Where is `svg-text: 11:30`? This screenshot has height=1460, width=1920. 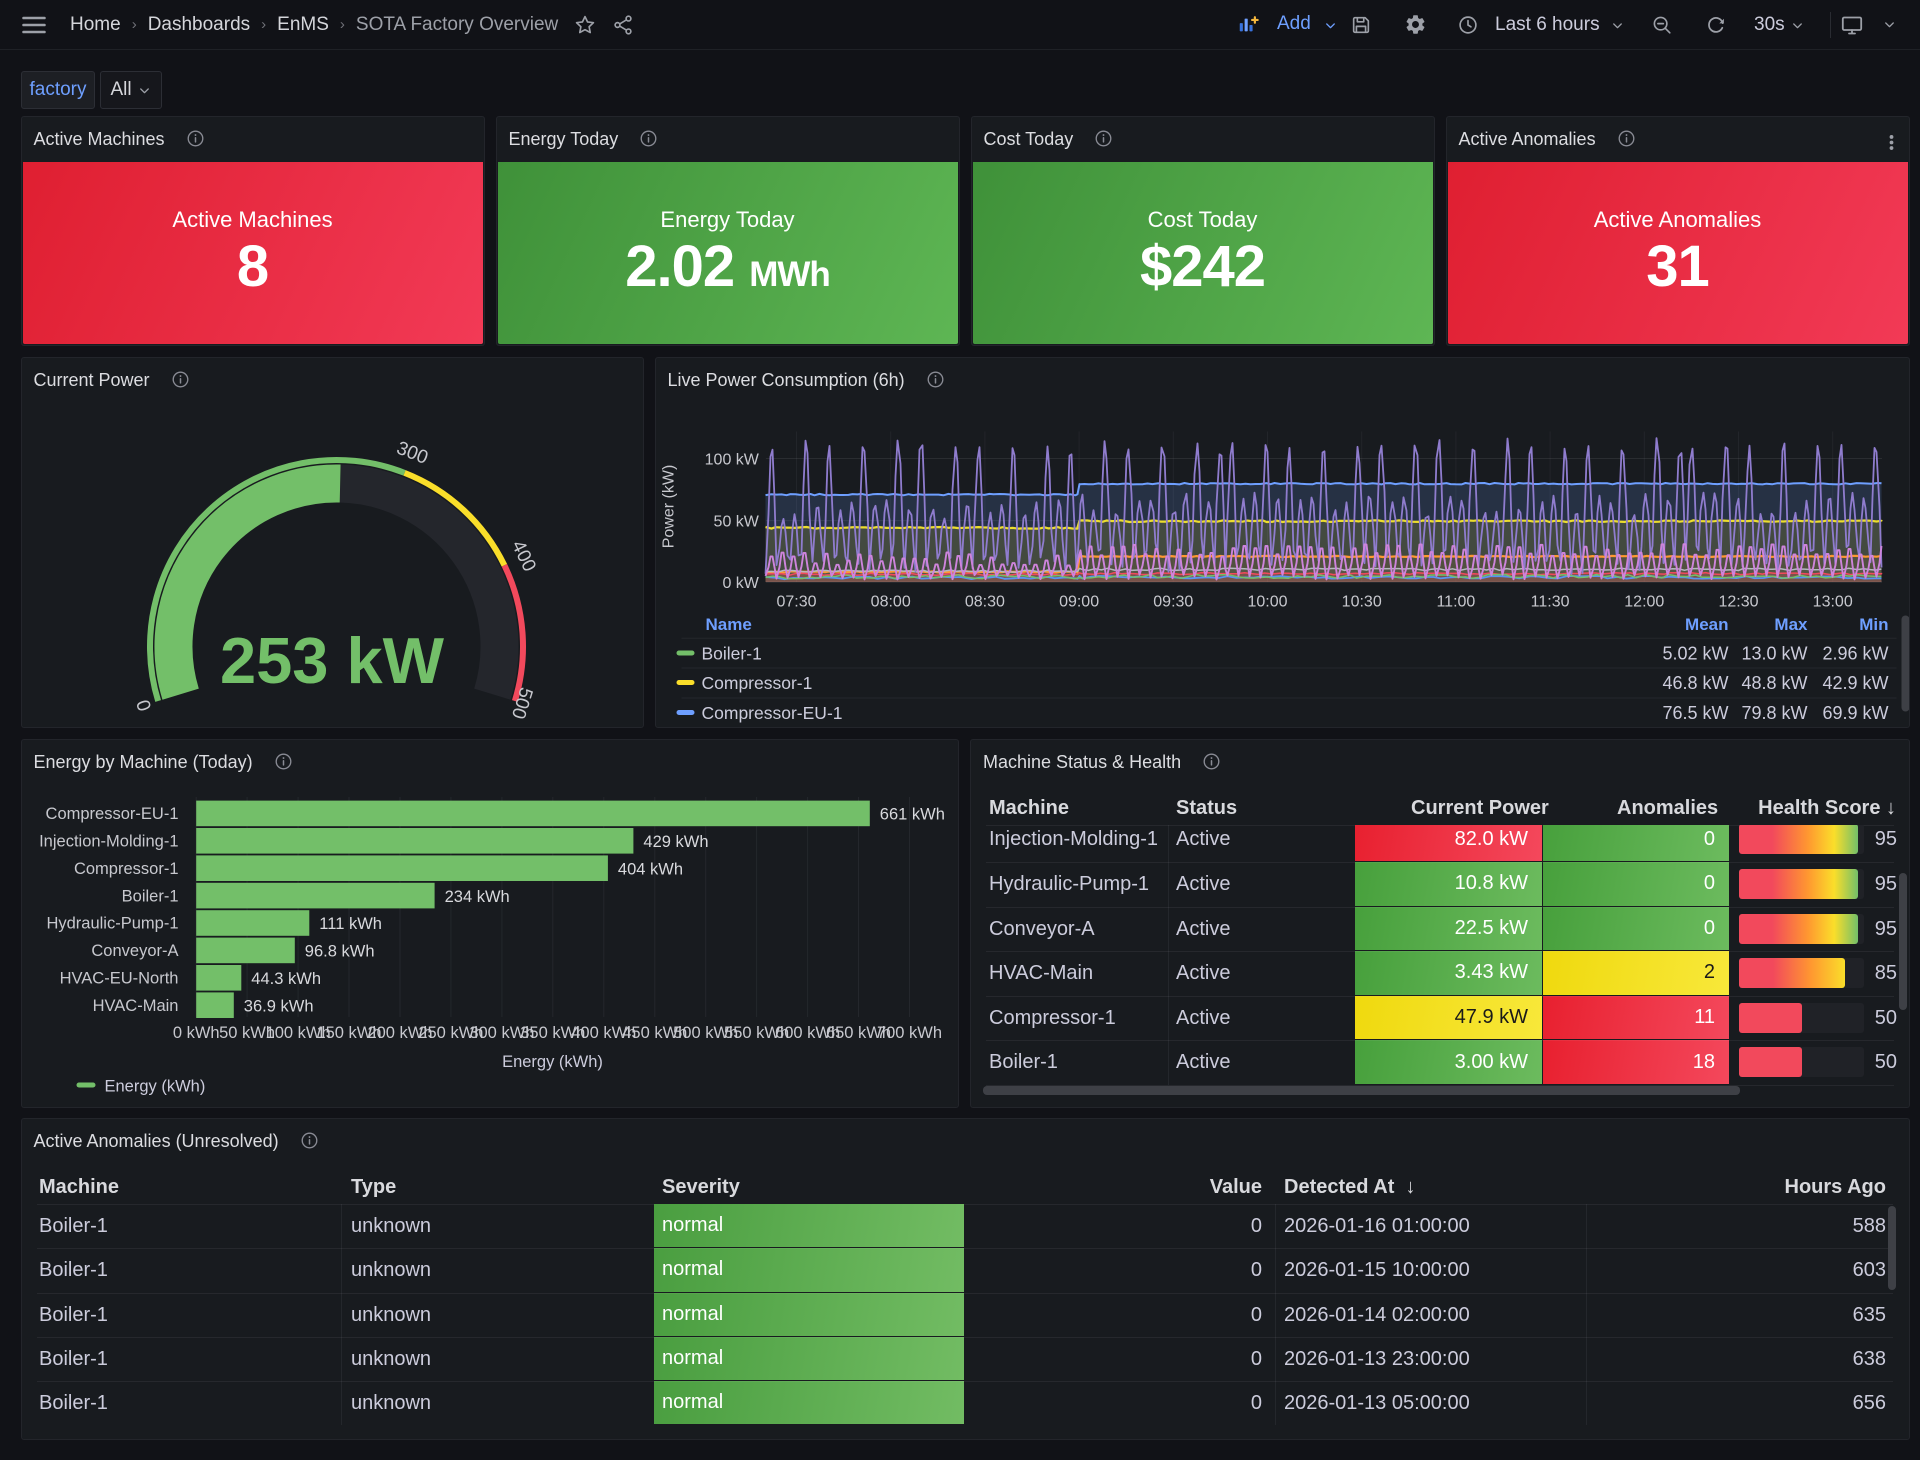
svg-text: 11:30 is located at coordinates (1549, 601).